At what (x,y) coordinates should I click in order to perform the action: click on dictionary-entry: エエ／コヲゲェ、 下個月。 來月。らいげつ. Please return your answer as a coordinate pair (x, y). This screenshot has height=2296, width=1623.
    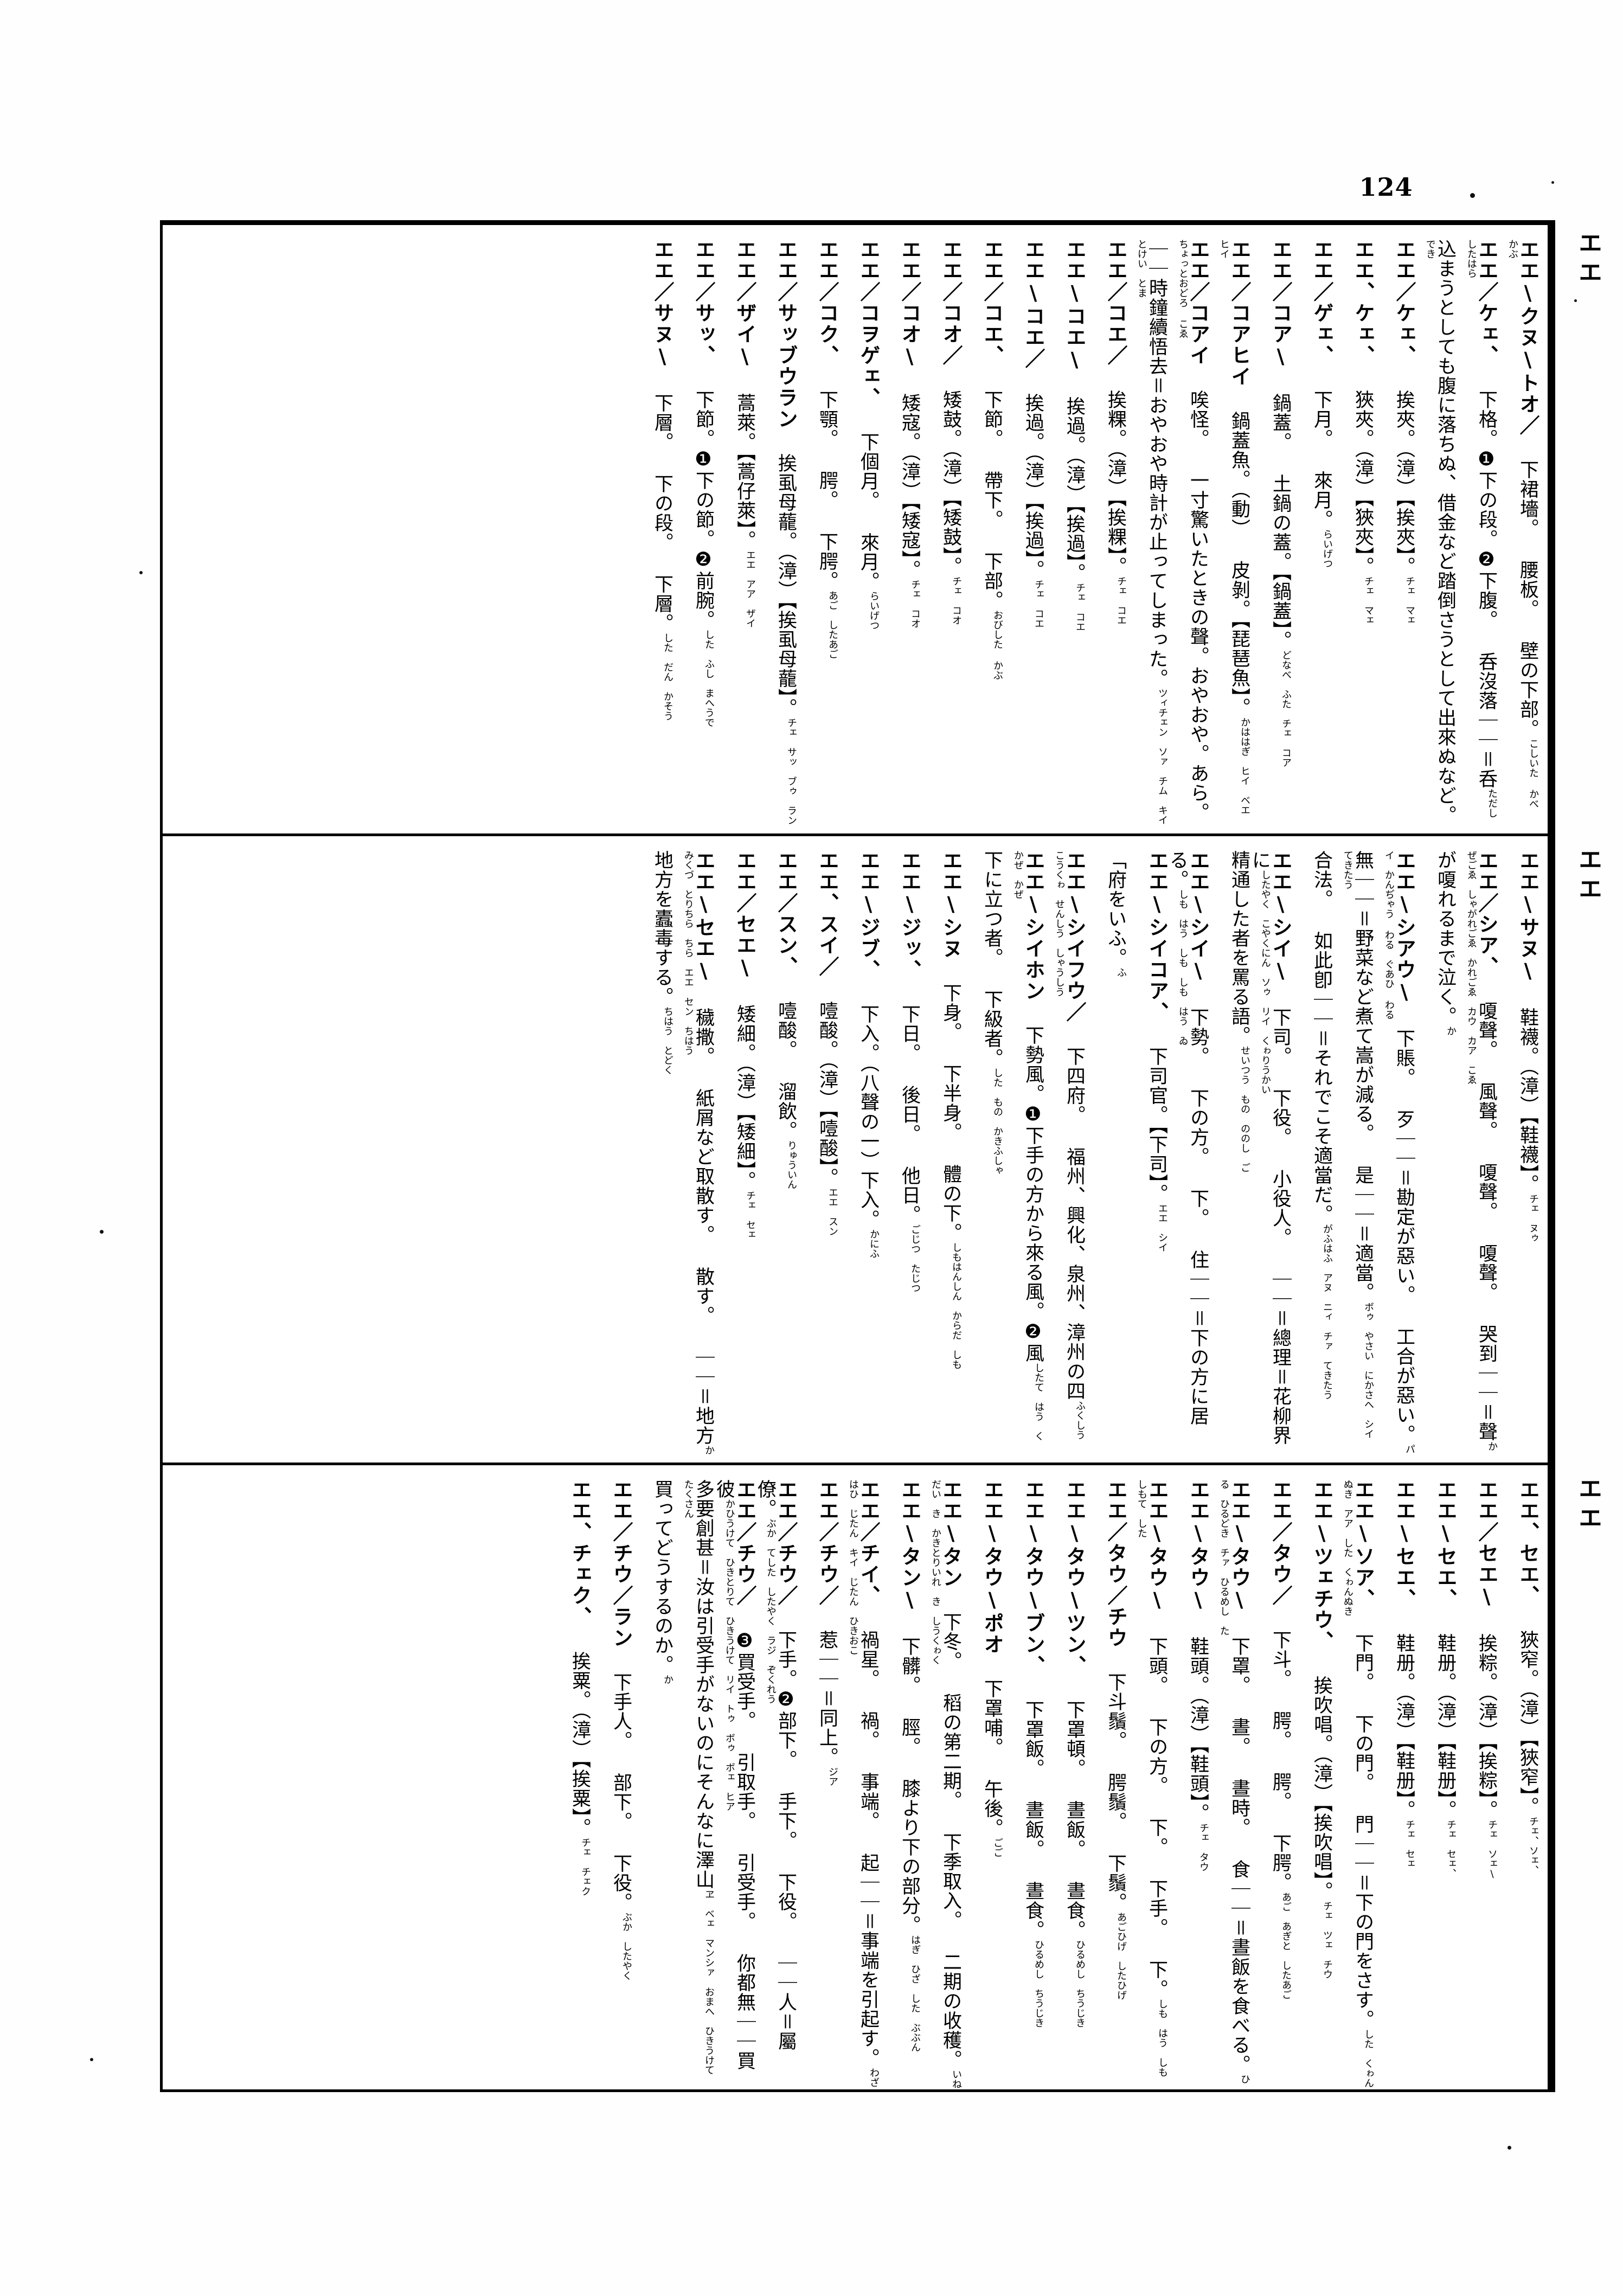
    Looking at the image, I should click on (859, 533).